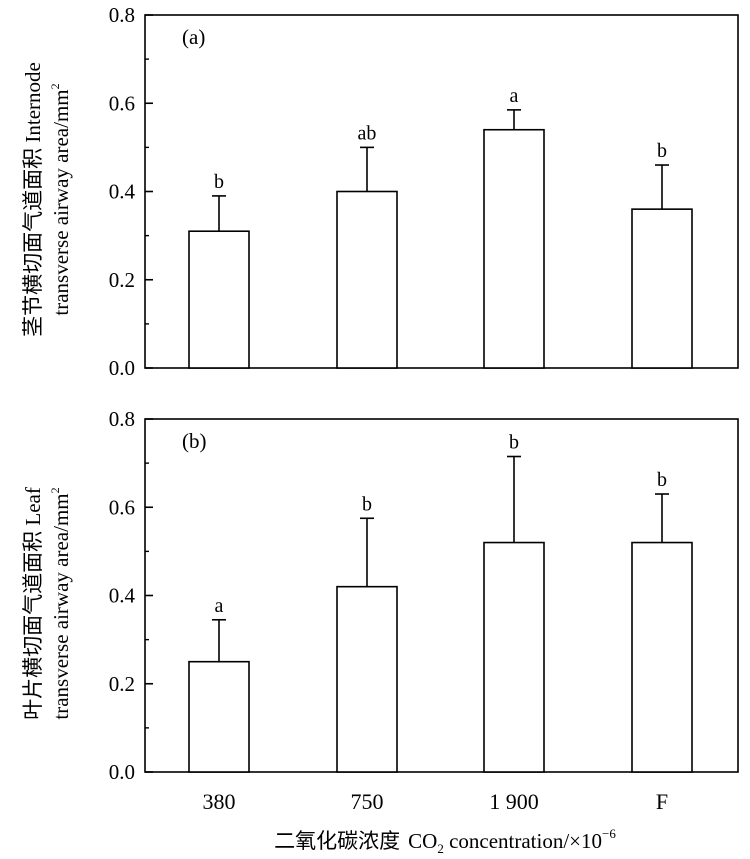 The height and width of the screenshot is (859, 750). What do you see at coordinates (523, 841) in the screenshot?
I see `x-axis-title-en-post: concentration/×10` at bounding box center [523, 841].